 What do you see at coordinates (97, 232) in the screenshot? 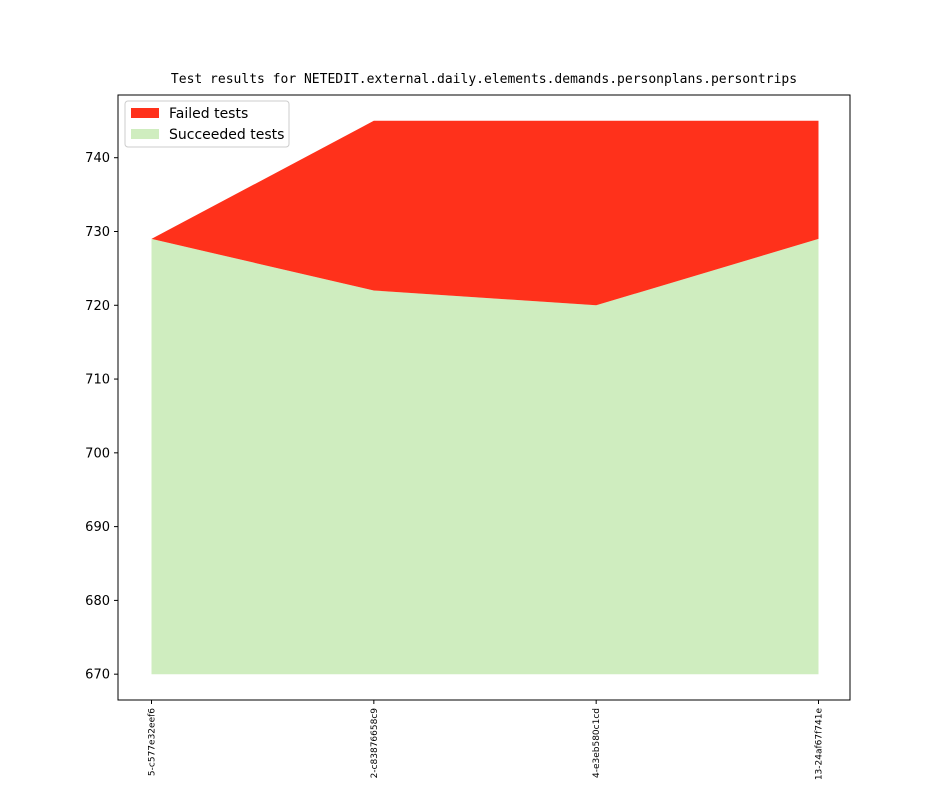
I see `y-tick-label: 730` at bounding box center [97, 232].